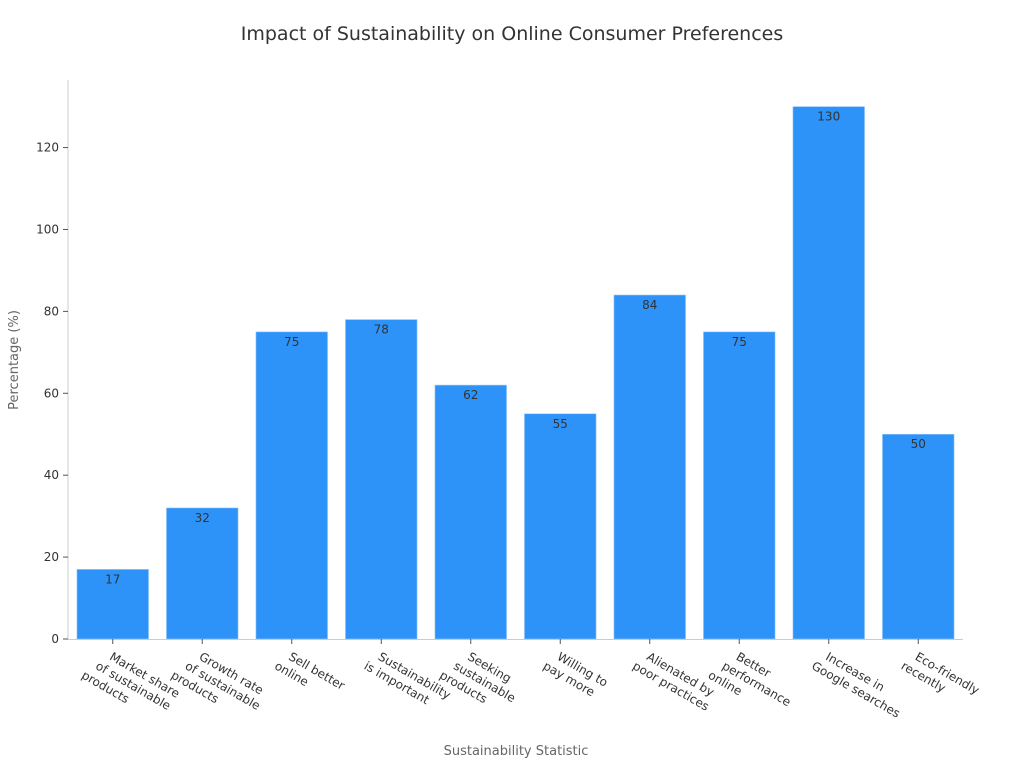  Describe the element at coordinates (470, 395) in the screenshot. I see `data-label: 62` at that location.